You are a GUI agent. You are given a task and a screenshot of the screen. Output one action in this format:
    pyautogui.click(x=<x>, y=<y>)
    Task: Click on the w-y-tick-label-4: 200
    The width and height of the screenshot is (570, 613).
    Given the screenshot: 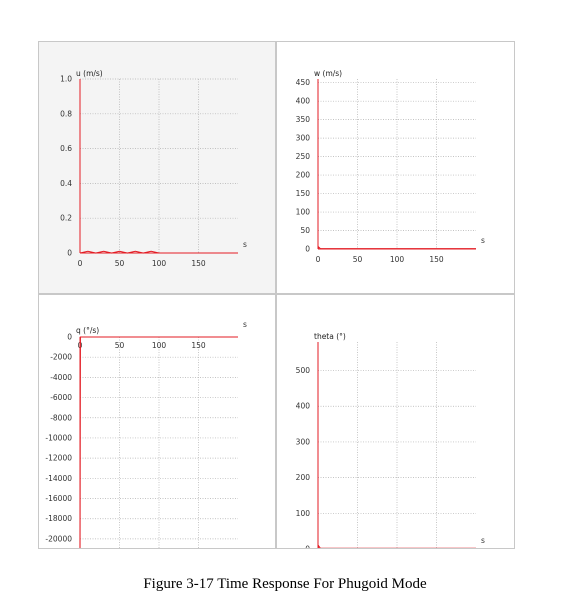 What is the action you would take?
    pyautogui.click(x=303, y=175)
    